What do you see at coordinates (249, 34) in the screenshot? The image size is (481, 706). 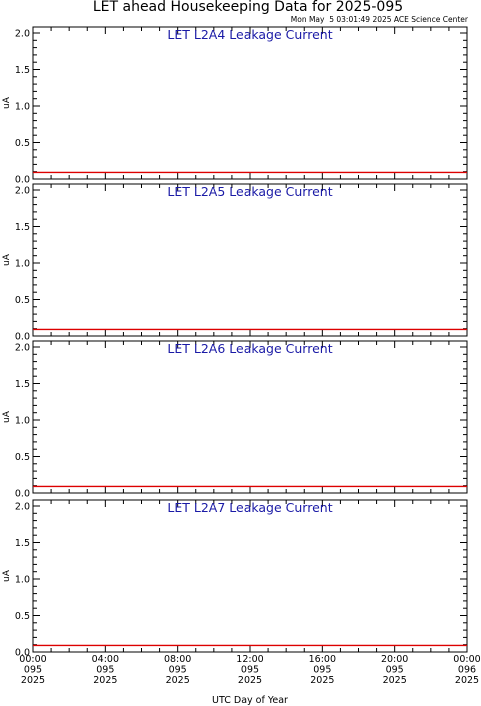 I see `panel-title: LET L2A4 Leakage Current` at bounding box center [249, 34].